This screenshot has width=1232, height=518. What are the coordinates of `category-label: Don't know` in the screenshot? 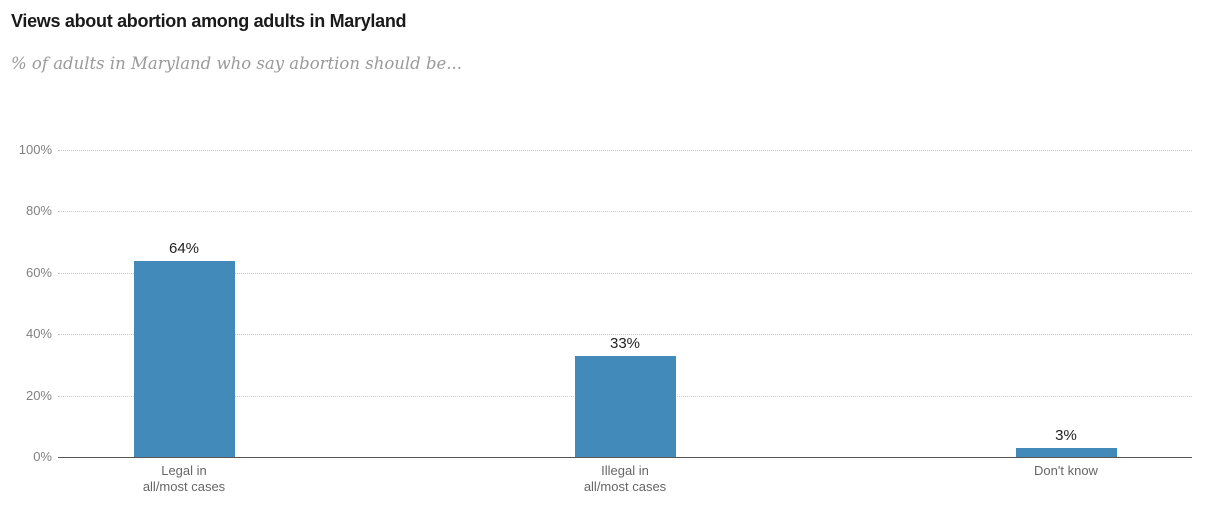 It's located at (1066, 470).